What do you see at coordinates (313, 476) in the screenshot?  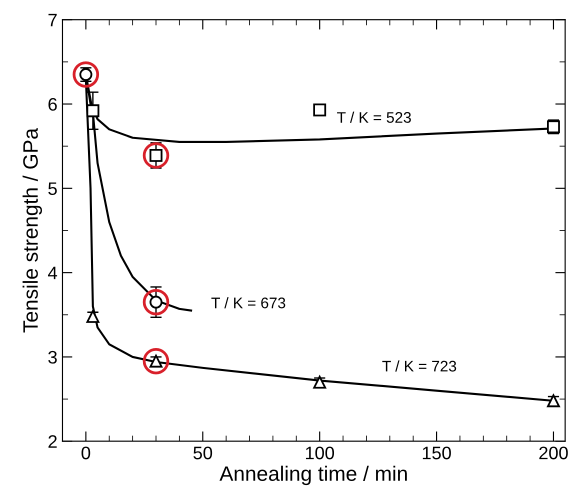 I see `x-axis-title: Annealing time / min` at bounding box center [313, 476].